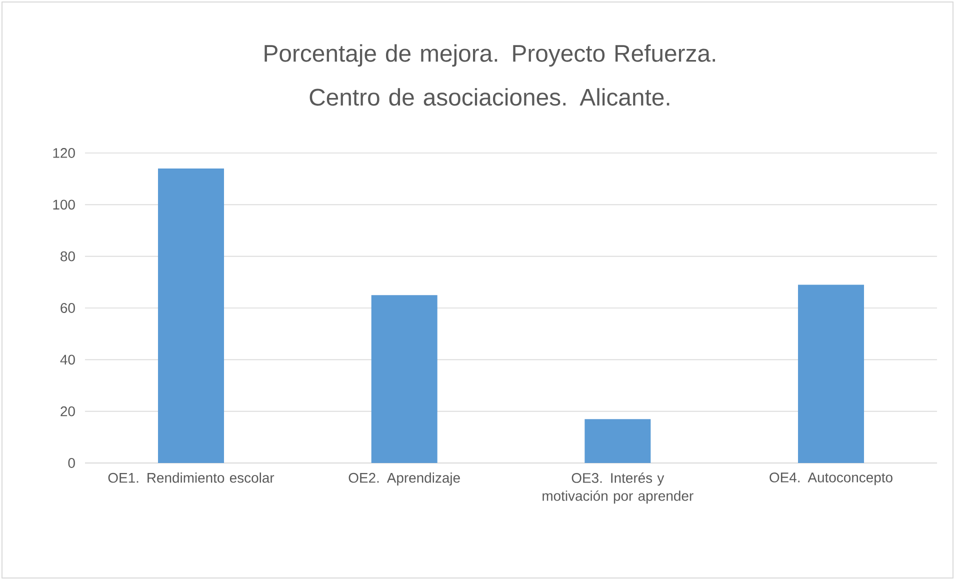  What do you see at coordinates (489, 75) in the screenshot?
I see `chart-title: Porcentaje de mejora. Proyecto Refuerza. Centro de asociaciones. Alicante.` at bounding box center [489, 75].